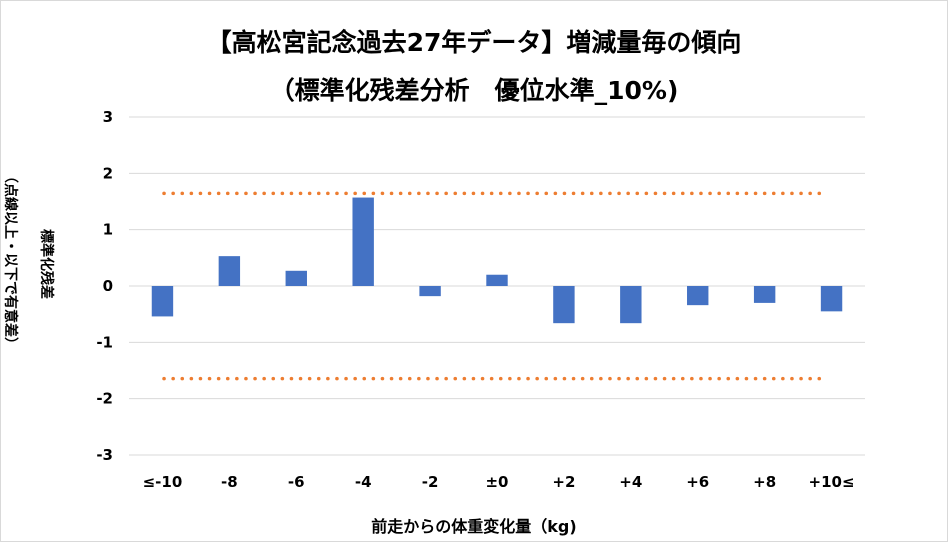  I want to click on x-tick-label: +2, so click(563, 482).